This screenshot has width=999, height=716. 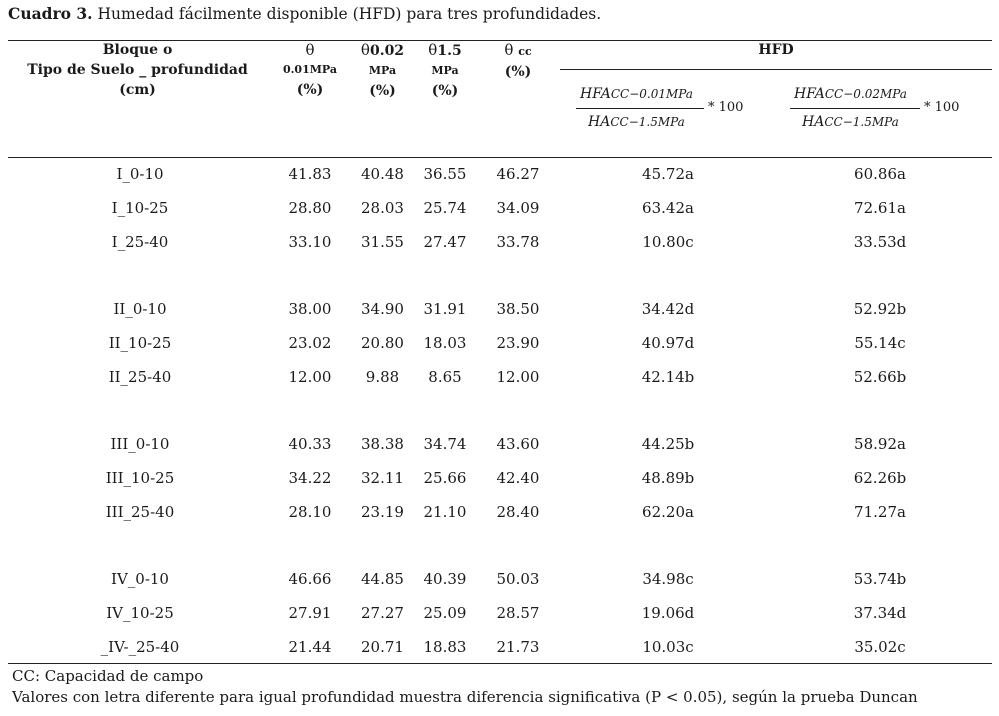 I want to click on header-block-line3: (cm), so click(x=137, y=90).